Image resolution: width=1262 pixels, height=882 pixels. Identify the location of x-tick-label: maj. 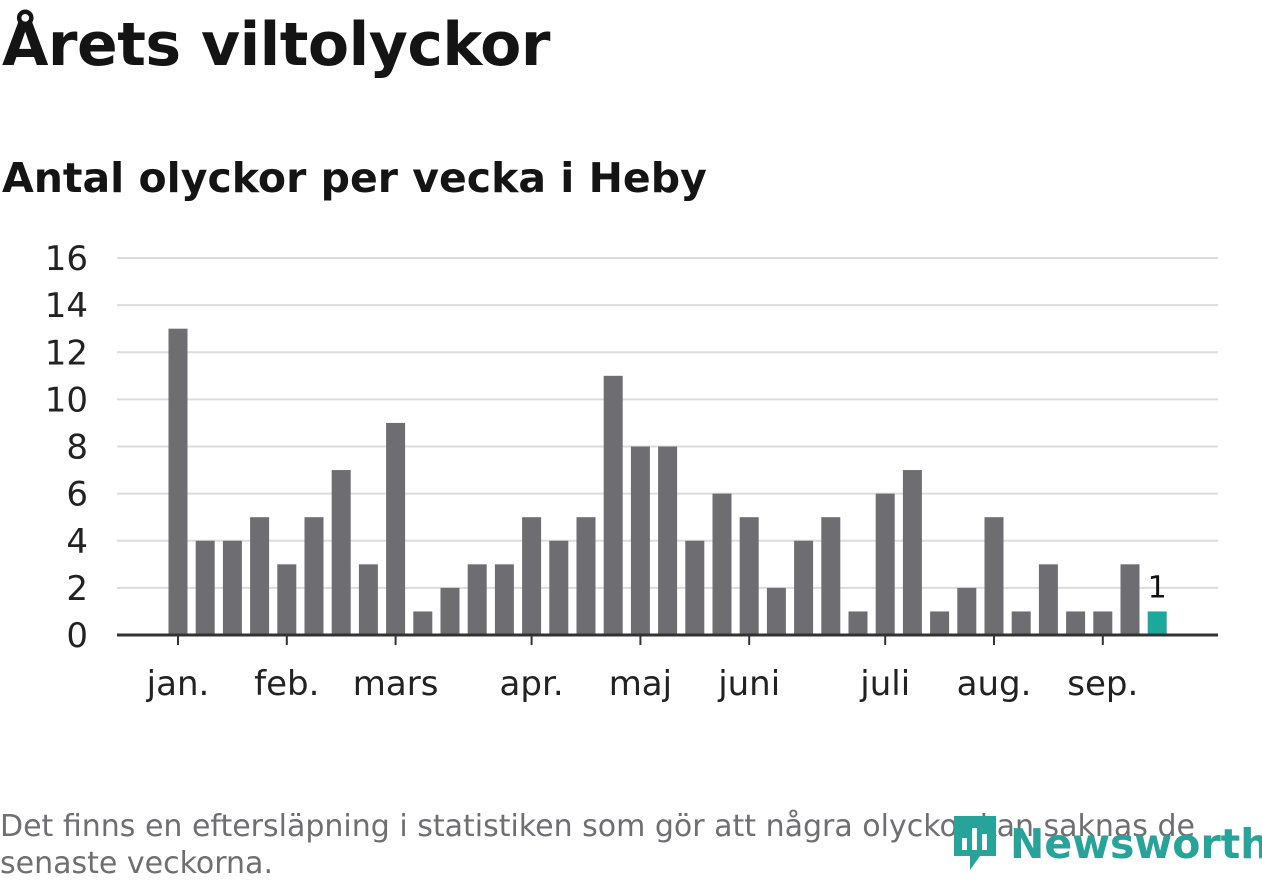
(640, 684).